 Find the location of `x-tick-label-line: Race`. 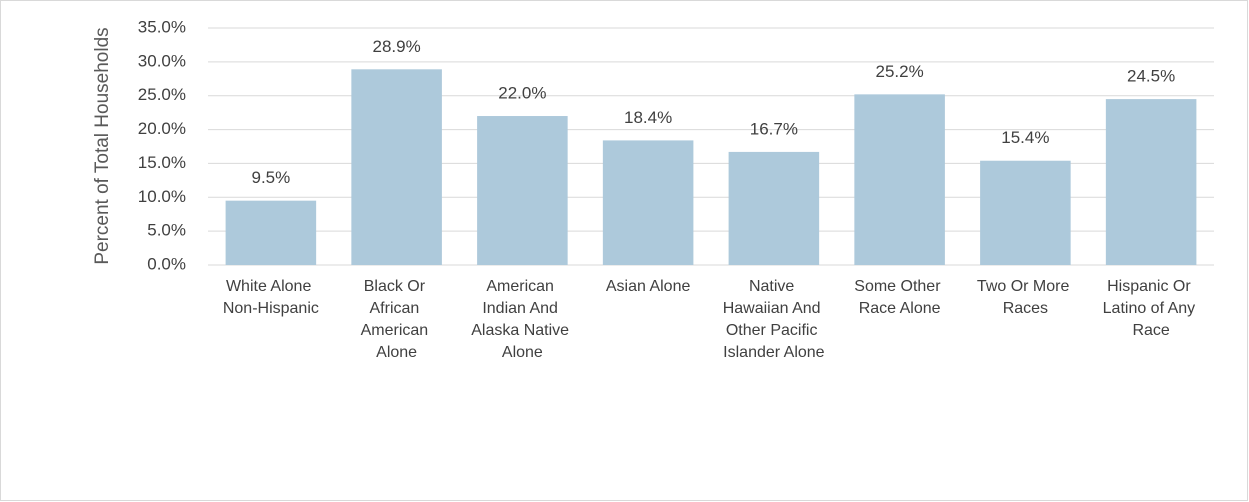

x-tick-label-line: Race is located at coordinates (1150, 330).